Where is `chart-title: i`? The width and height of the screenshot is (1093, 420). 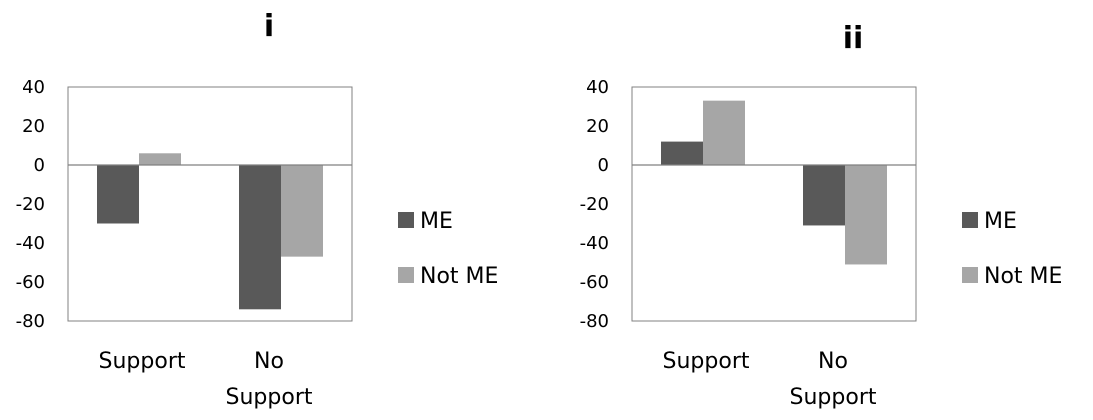 chart-title: i is located at coordinates (269, 26).